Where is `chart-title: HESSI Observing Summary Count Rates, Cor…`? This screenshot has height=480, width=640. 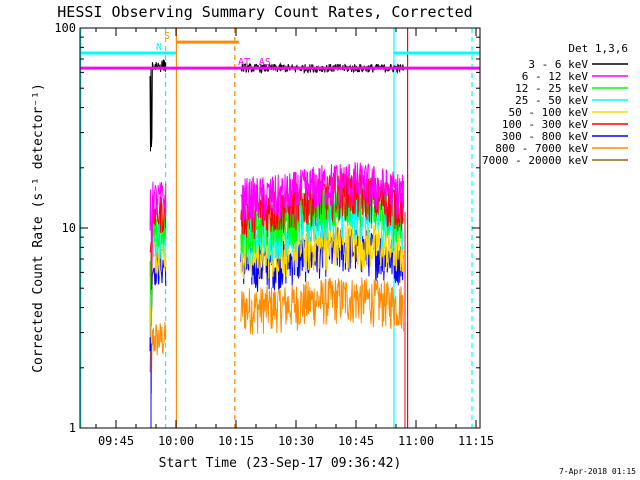
chart-title: HESSI Observing Summary Count Rates, Cor… is located at coordinates (264, 12).